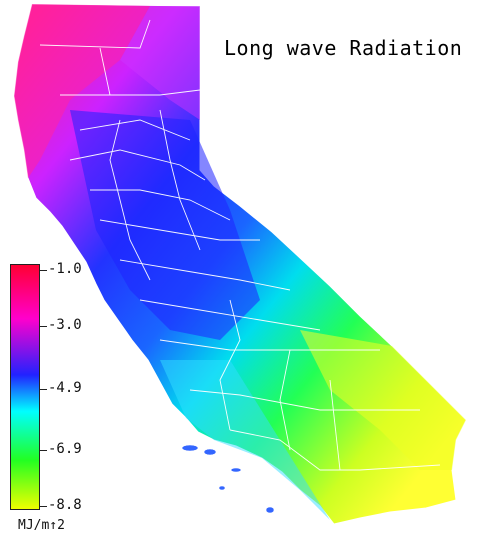 The width and height of the screenshot is (500, 550). What do you see at coordinates (41, 525) in the screenshot?
I see `legend-units: MJ/m↑2` at bounding box center [41, 525].